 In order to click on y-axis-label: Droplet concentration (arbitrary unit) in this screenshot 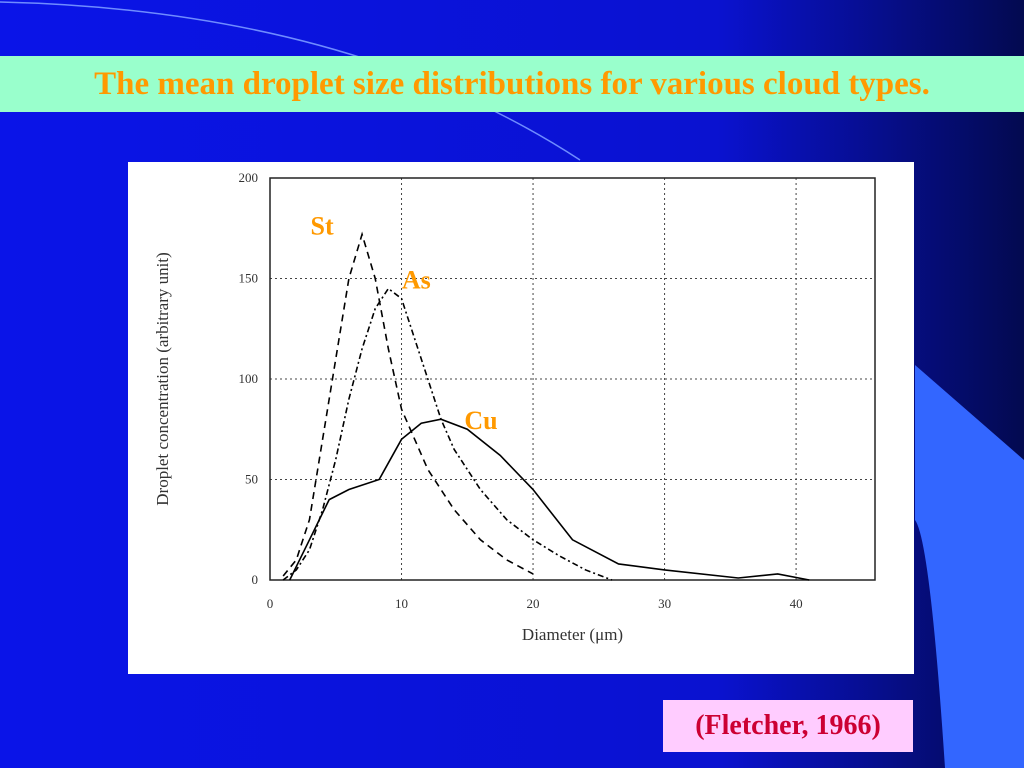, I will do `click(162, 378)`.